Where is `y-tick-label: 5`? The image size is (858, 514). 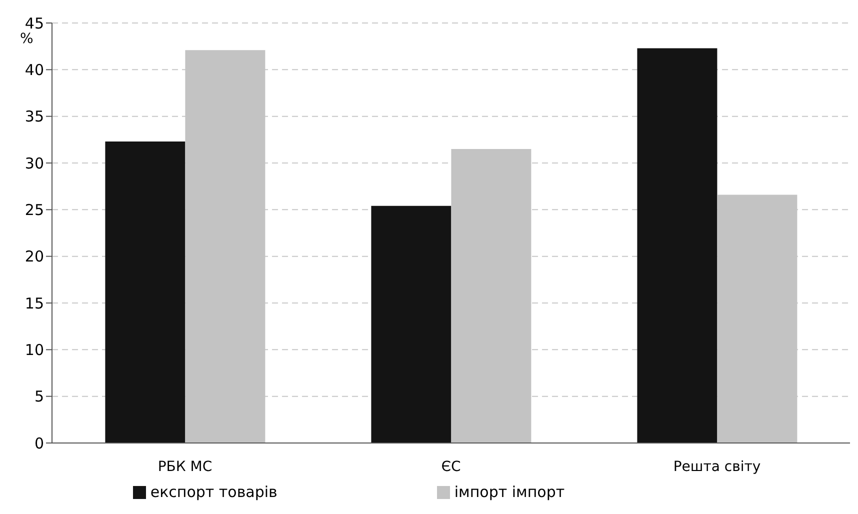 y-tick-label: 5 is located at coordinates (39, 397).